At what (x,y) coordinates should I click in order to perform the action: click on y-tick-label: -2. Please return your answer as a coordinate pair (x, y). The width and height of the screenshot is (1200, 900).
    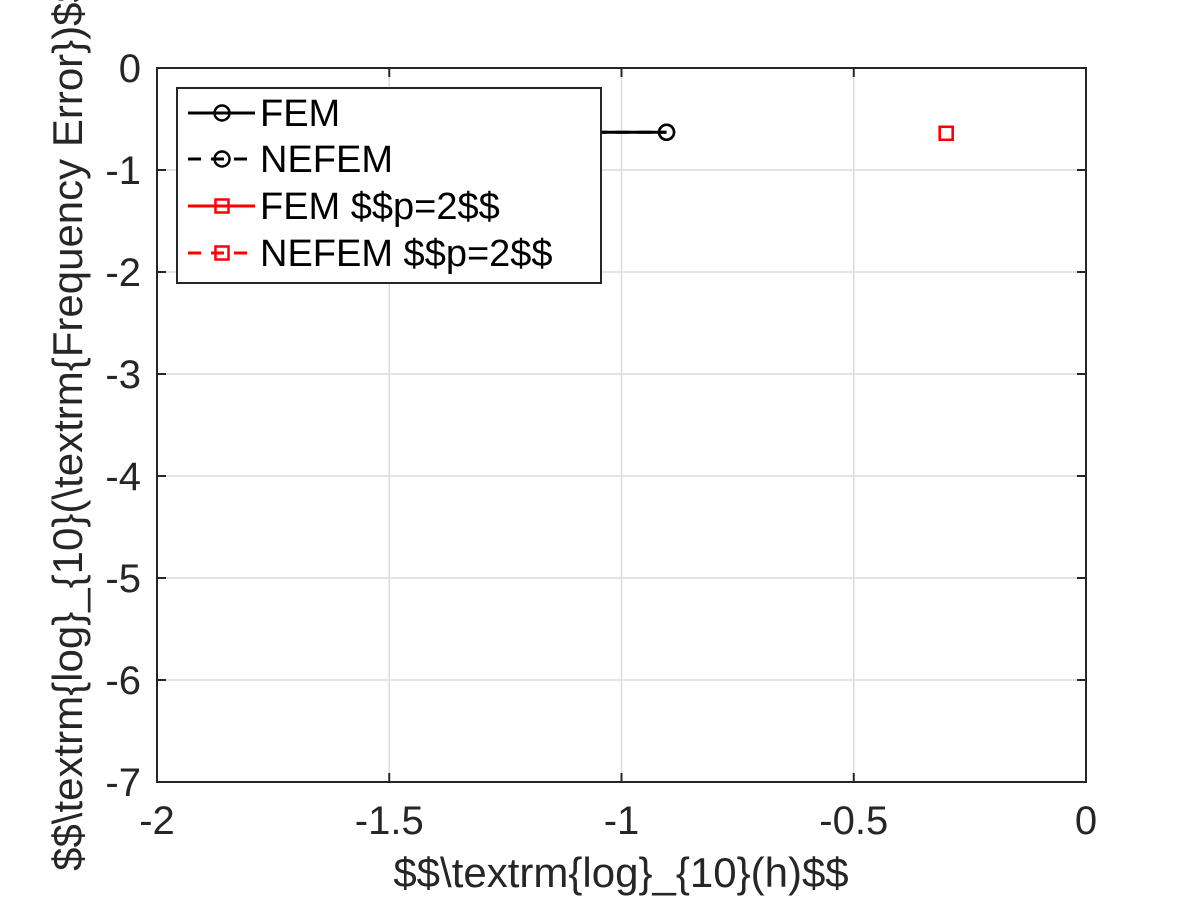
    Looking at the image, I should click on (123, 273).